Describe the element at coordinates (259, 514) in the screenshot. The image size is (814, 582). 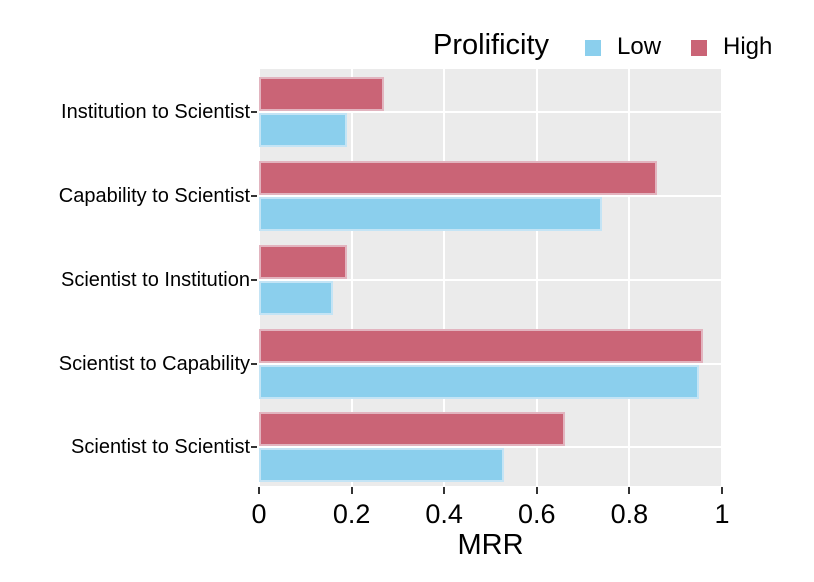
I see `x-tick-label: 0` at that location.